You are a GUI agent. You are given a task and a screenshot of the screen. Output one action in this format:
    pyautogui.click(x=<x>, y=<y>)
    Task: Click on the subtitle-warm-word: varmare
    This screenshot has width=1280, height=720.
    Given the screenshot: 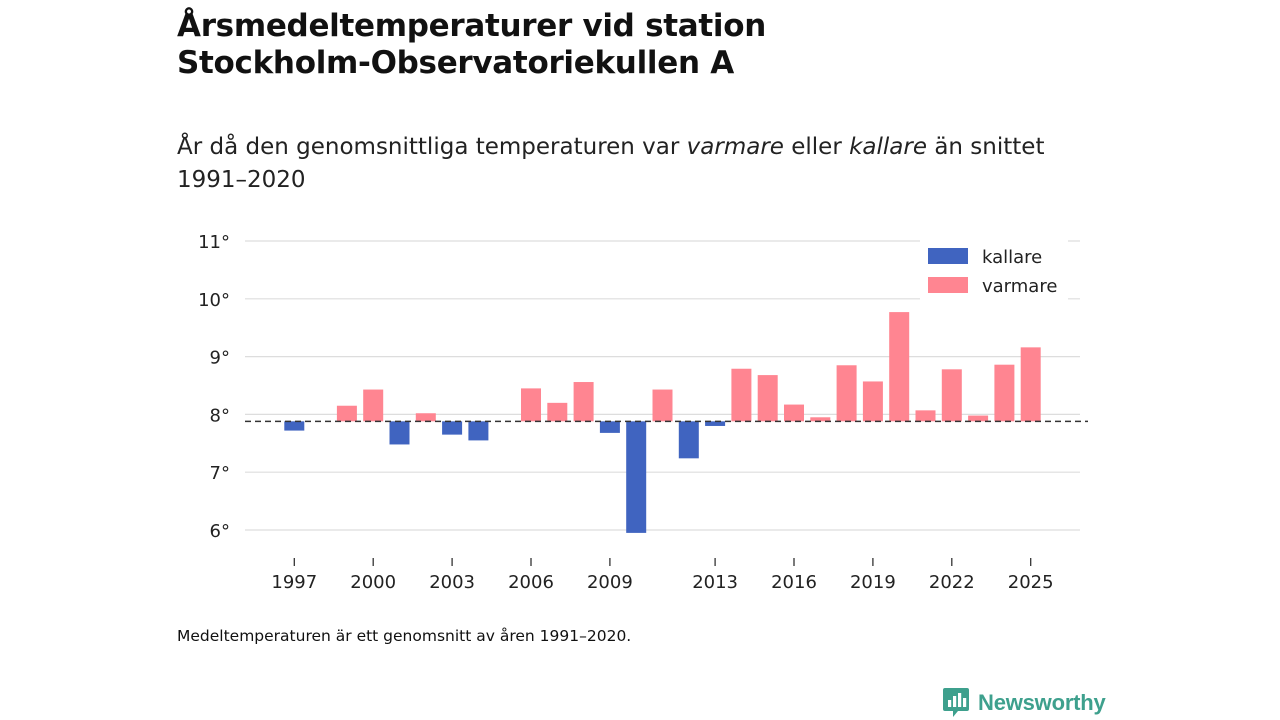 What is the action you would take?
    pyautogui.click(x=735, y=147)
    